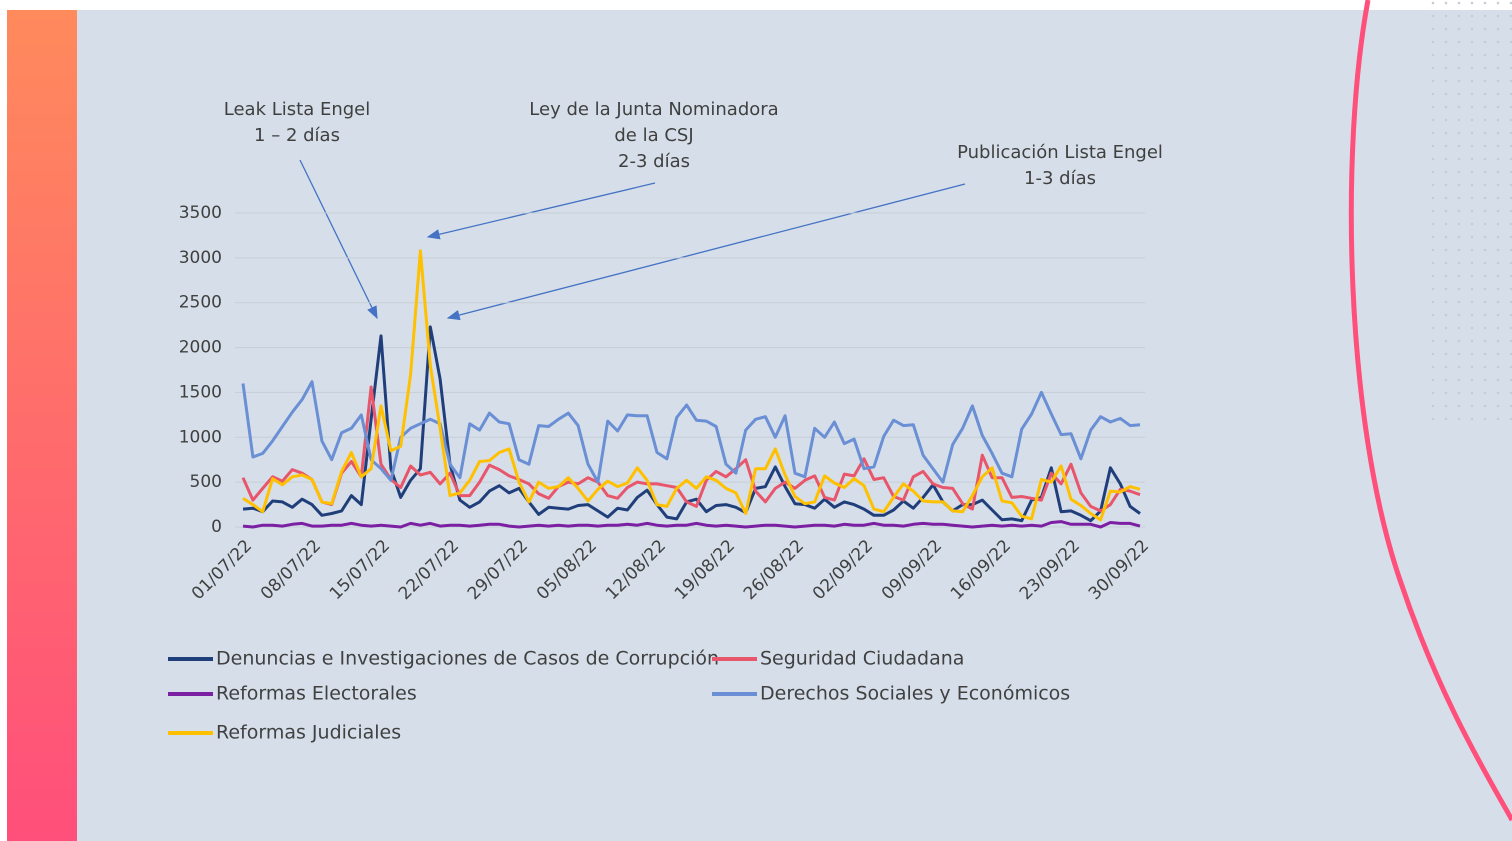 Image resolution: width=1512 pixels, height=841 pixels. I want to click on legend-label: Seguridad Ciudadana, so click(862, 659).